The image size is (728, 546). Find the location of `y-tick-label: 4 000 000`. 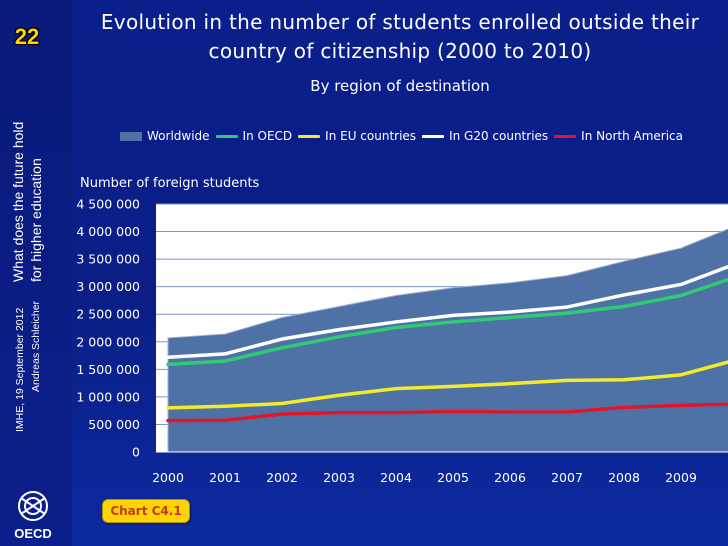

y-tick-label: 4 000 000 is located at coordinates (108, 231).